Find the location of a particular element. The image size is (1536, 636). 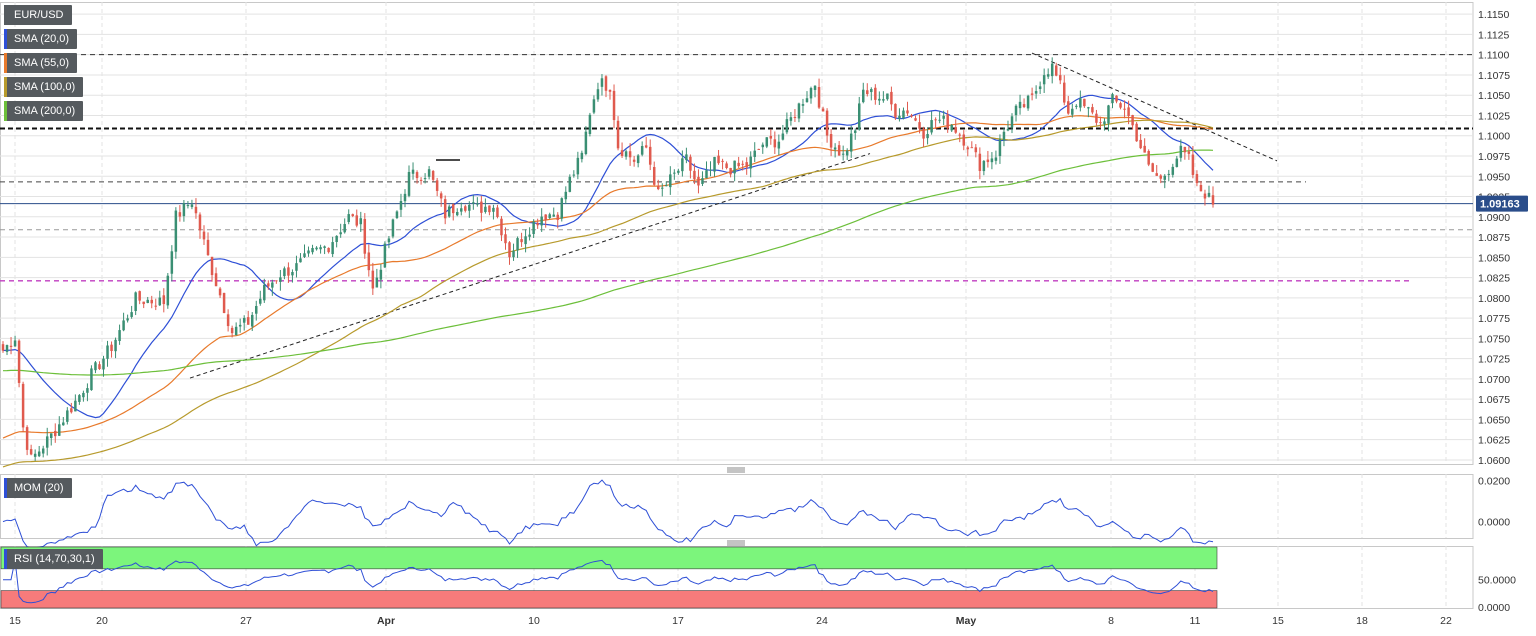

mom-rsi-splitter is located at coordinates (736, 543).